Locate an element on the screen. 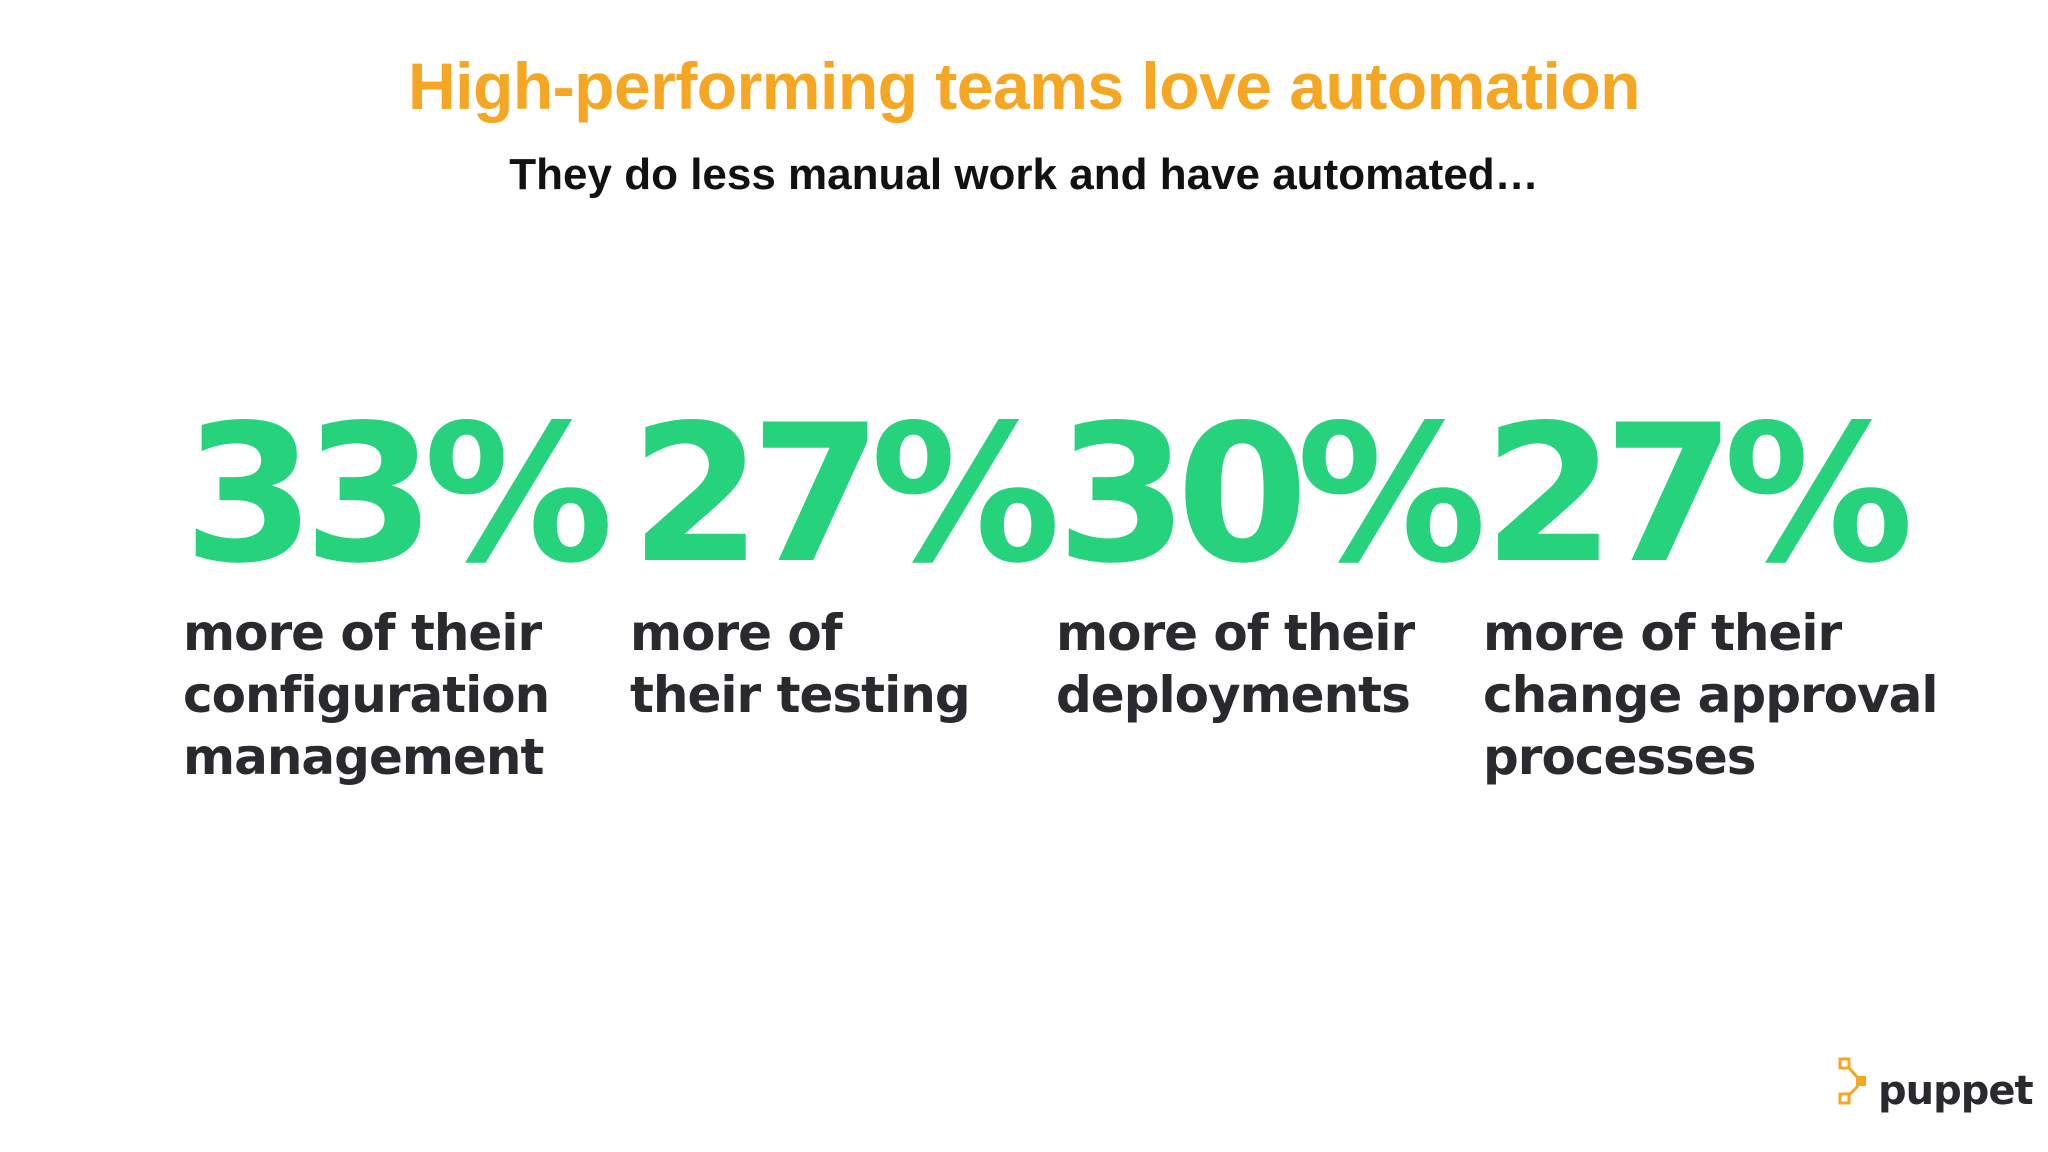 The height and width of the screenshot is (1152, 2048). puppet-logo-icon is located at coordinates (1852, 1081).